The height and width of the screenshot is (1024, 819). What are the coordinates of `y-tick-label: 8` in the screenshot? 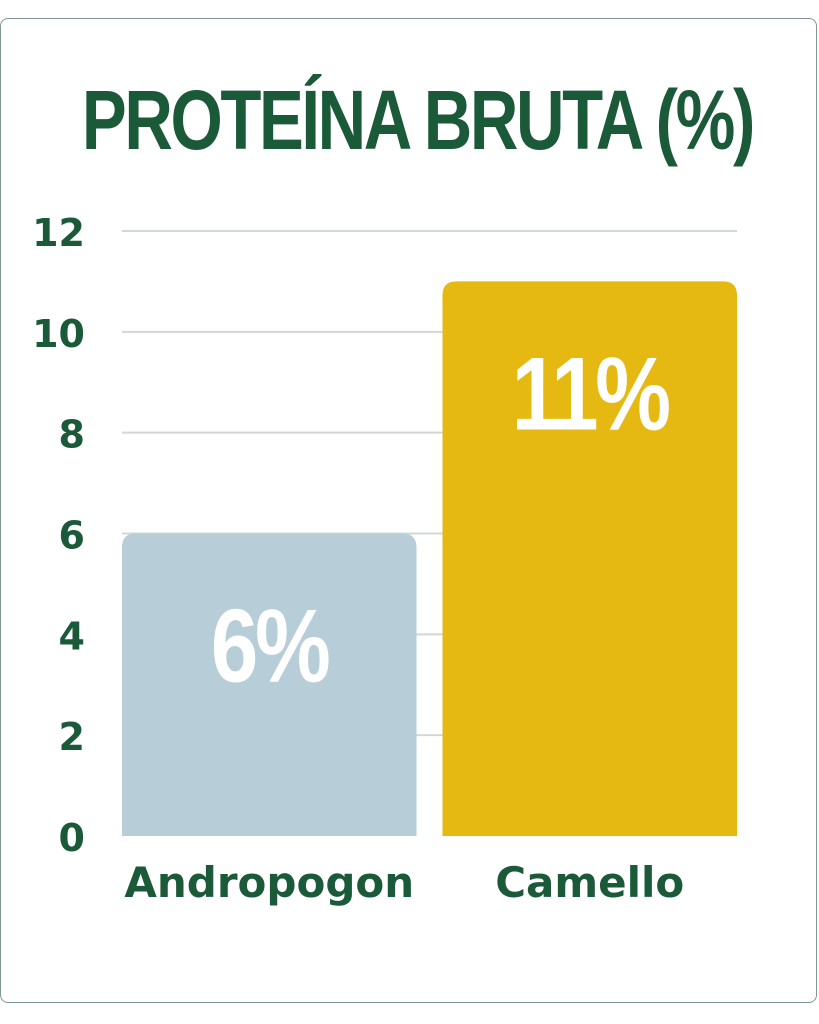 It's located at (72, 435).